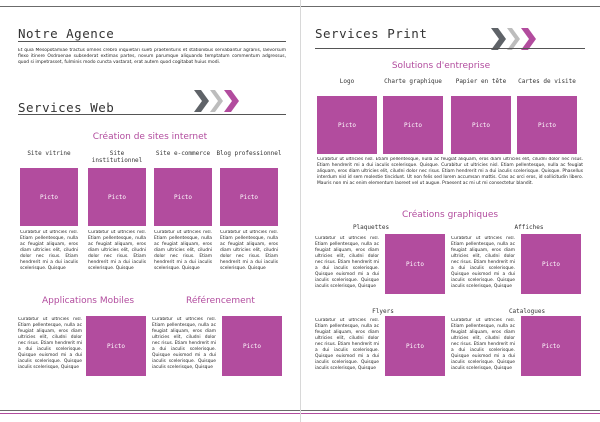 This screenshot has width=600, height=422. I want to click on referencement-picto: Picto, so click(252, 346).